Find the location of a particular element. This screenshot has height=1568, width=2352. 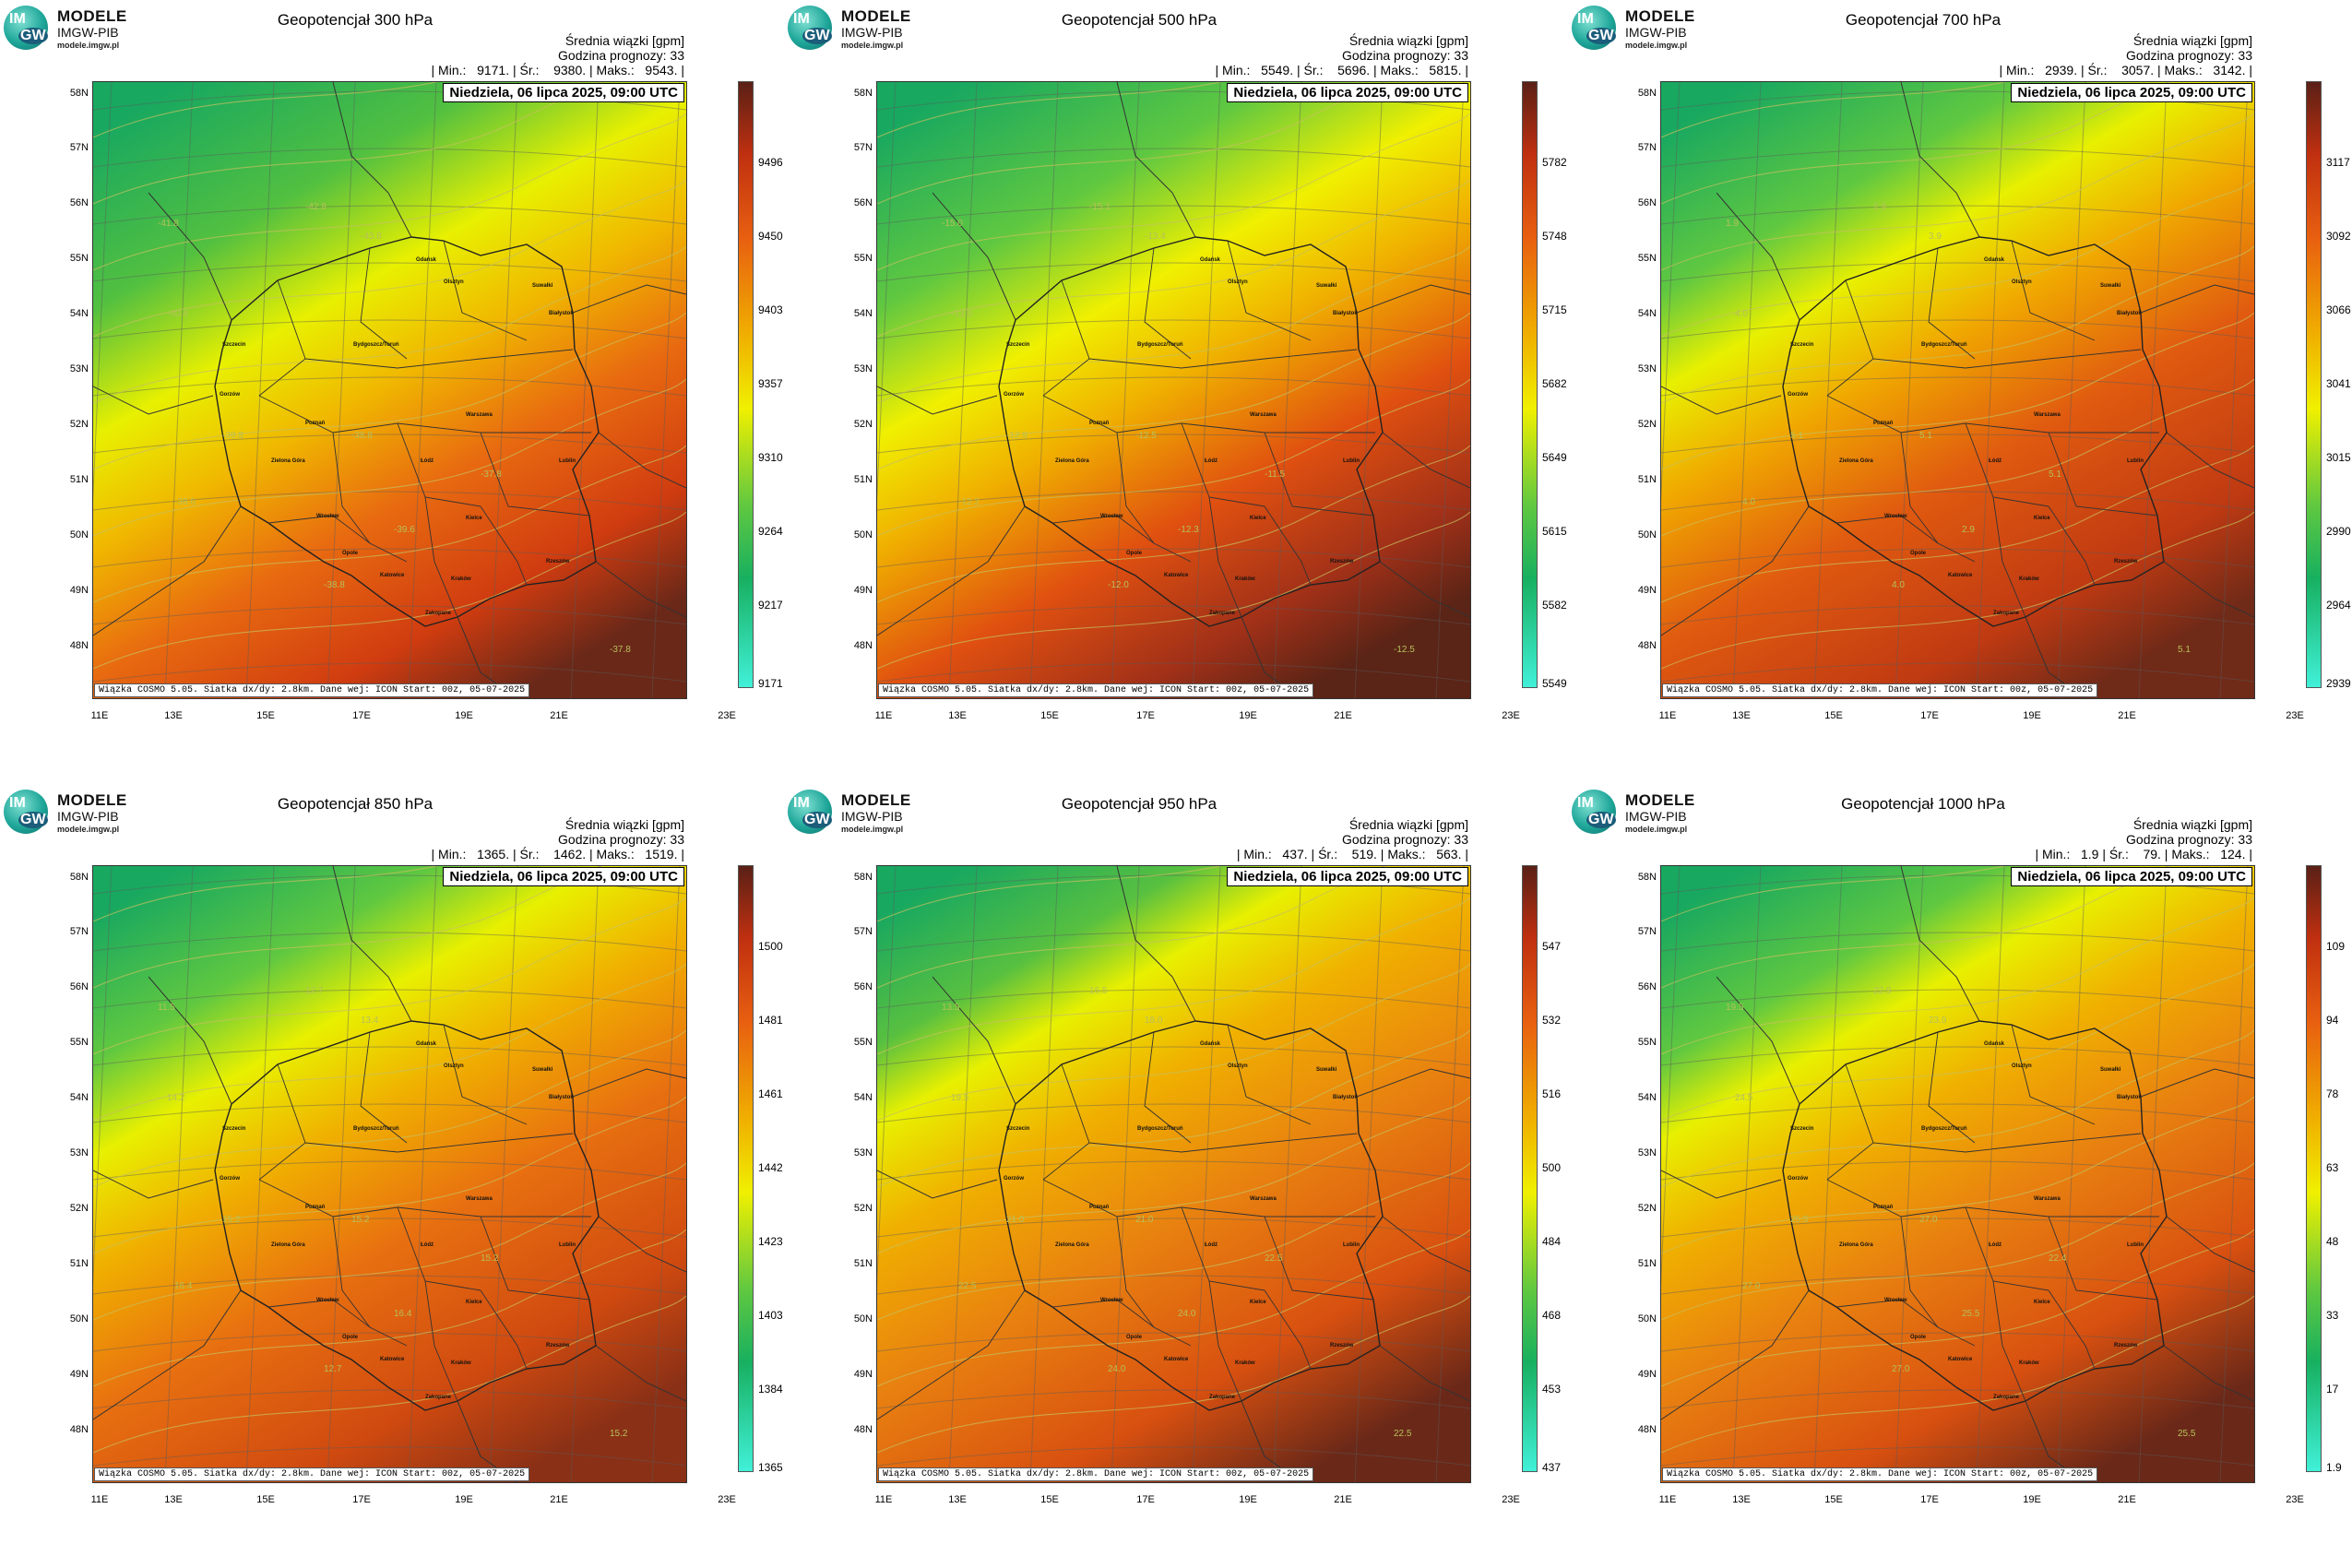

color-scale-label: 468 is located at coordinates (1552, 1315).